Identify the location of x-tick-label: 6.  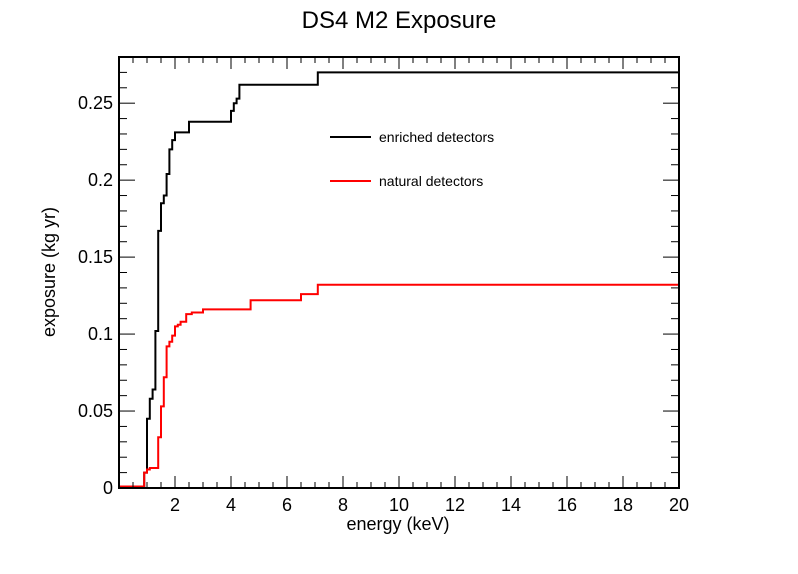
(287, 505).